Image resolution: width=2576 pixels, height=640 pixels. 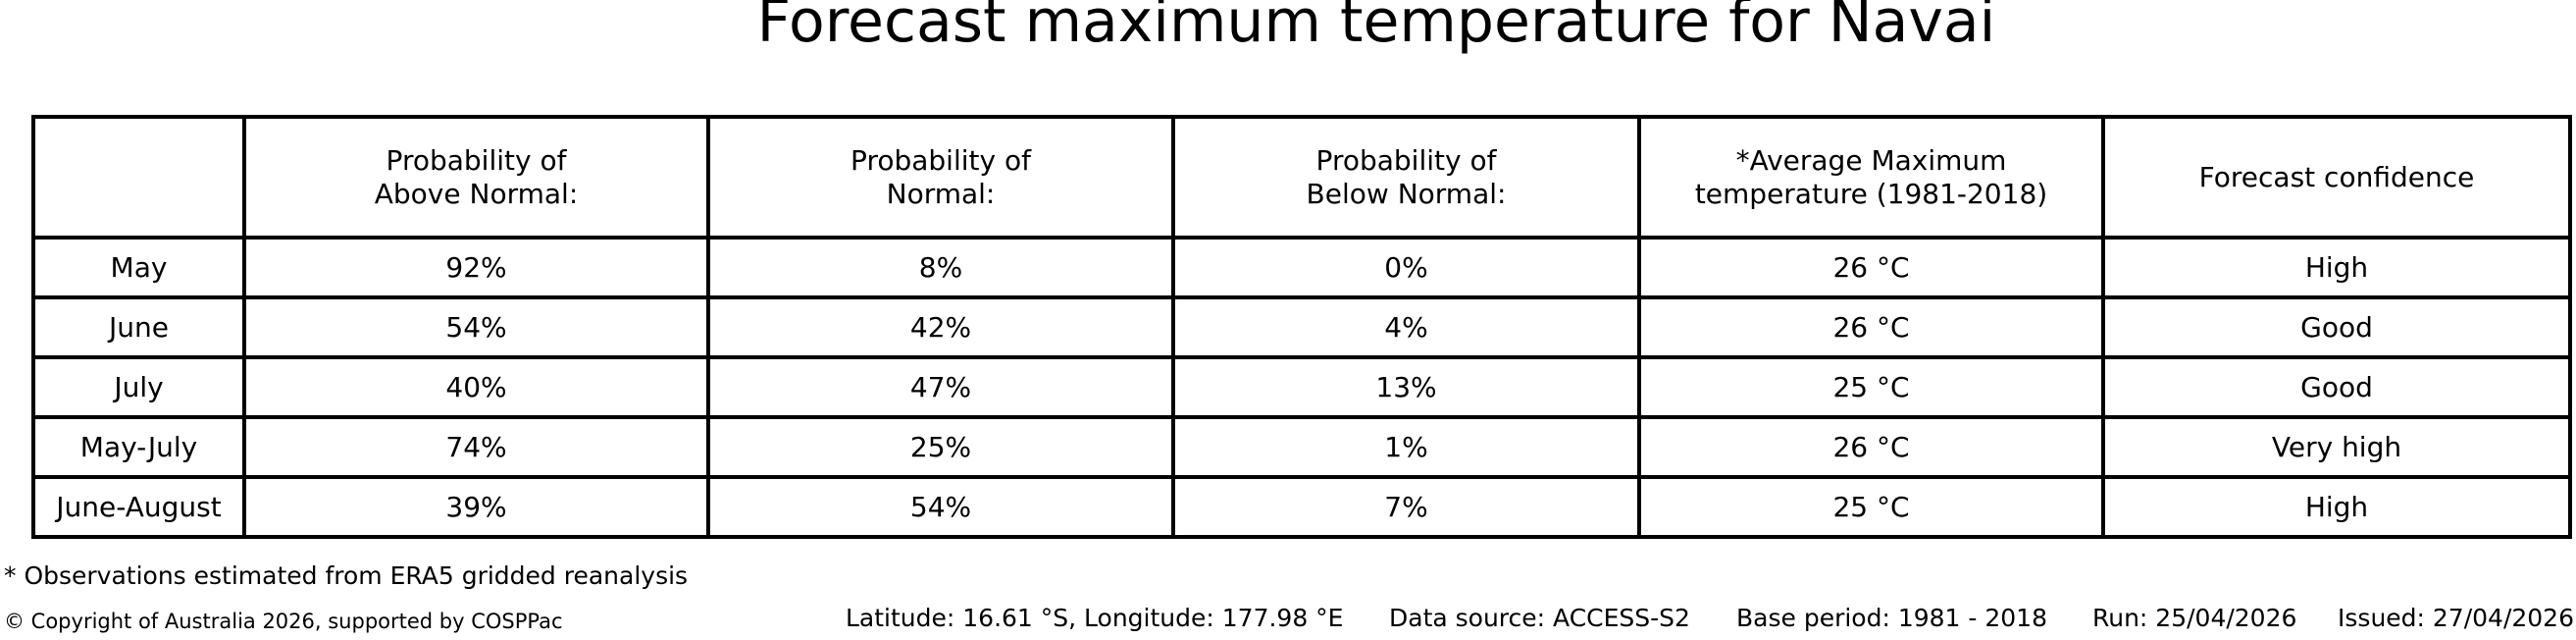 What do you see at coordinates (940, 267) in the screenshot?
I see `cell-normal: 8%` at bounding box center [940, 267].